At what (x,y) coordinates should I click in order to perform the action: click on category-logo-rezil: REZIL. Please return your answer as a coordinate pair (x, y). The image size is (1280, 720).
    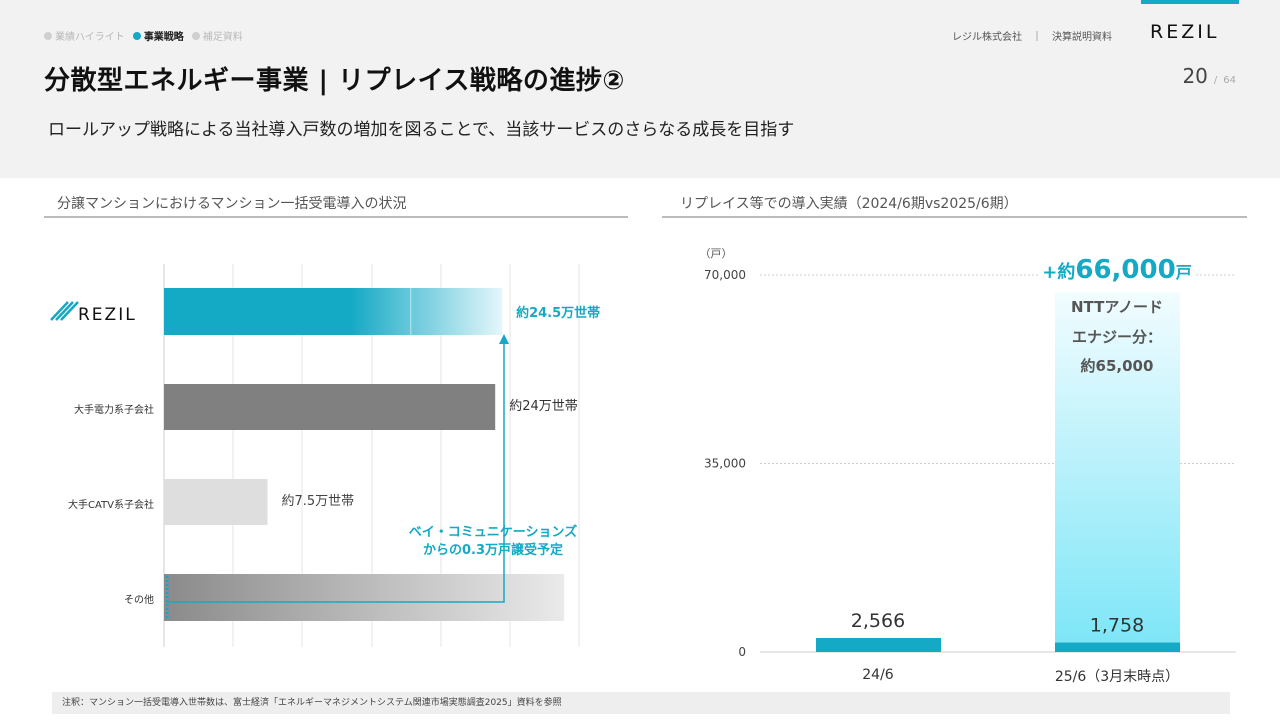
    Looking at the image, I should click on (100, 314).